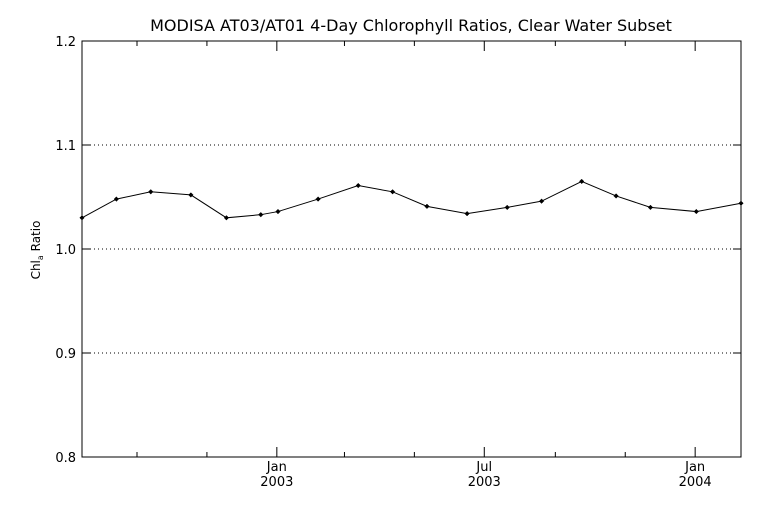 Image resolution: width=768 pixels, height=512 pixels. What do you see at coordinates (483, 467) in the screenshot?
I see `x-tick-month-label: Jul` at bounding box center [483, 467].